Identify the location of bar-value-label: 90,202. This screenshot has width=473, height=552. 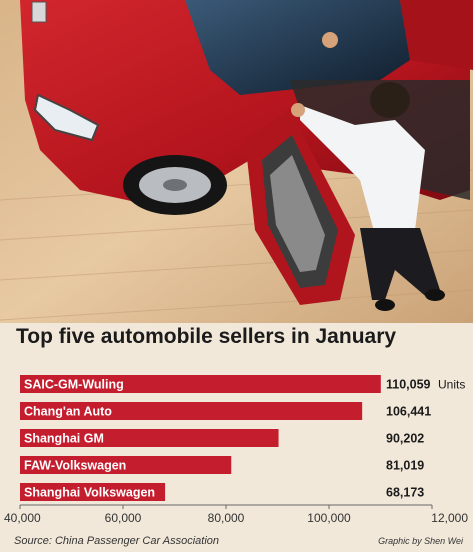
(405, 439).